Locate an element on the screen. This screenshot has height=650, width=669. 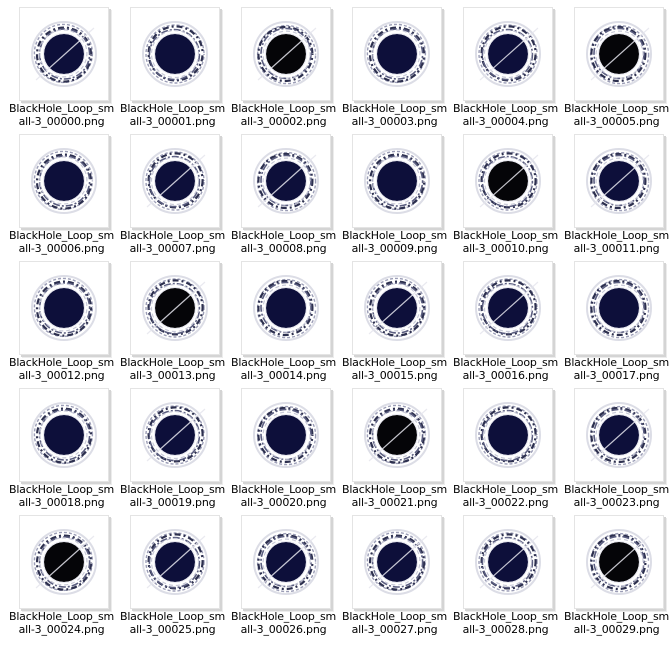
file-thumbnail-item: BlackHole_Loop_sm all-3_00022.png is located at coordinates (505, 451).